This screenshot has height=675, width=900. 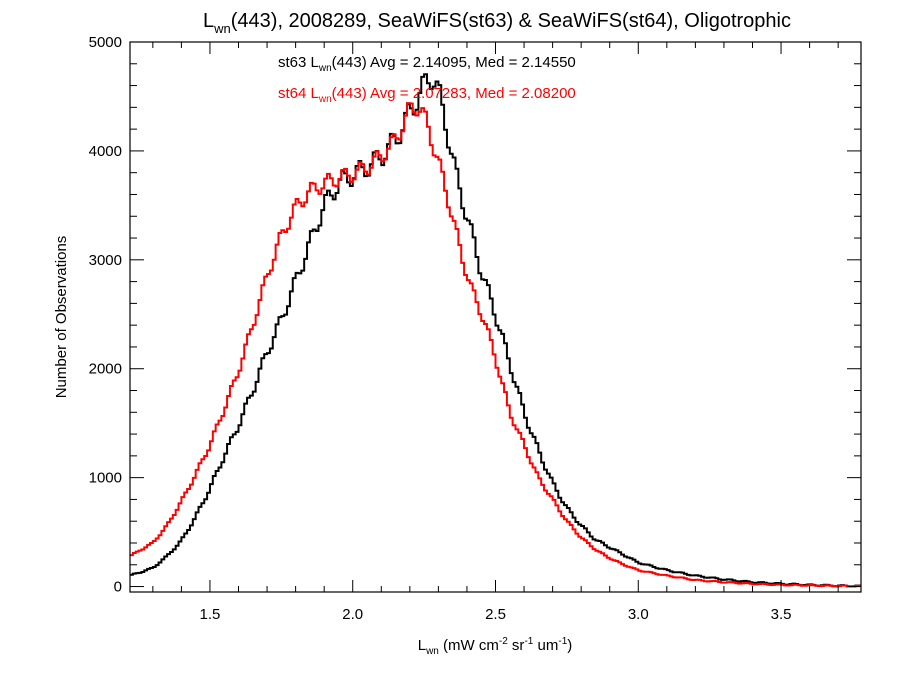 What do you see at coordinates (61, 317) in the screenshot?
I see `y-axis-label: Number of Observations` at bounding box center [61, 317].